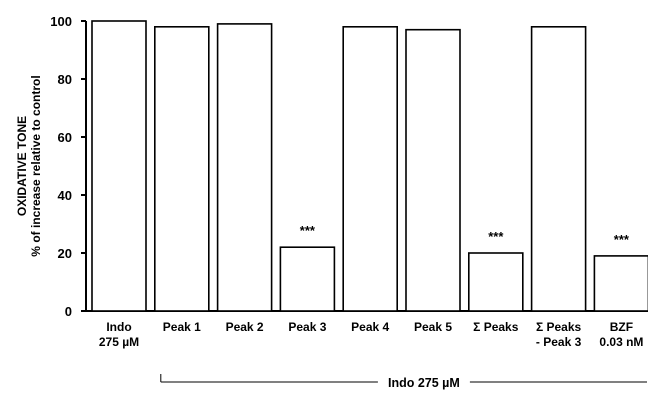 This screenshot has width=648, height=396. Describe the element at coordinates (465, 235) in the screenshot. I see `significance-annotations: *** *** ***` at that location.